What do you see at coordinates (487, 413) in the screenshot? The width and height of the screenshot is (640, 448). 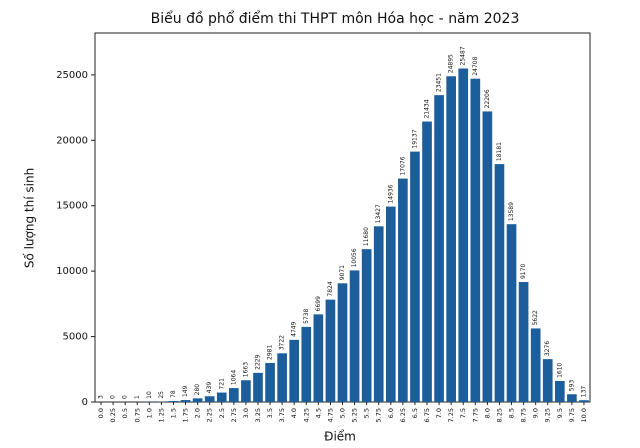 I see `x-tick-label: 8.0` at bounding box center [487, 413].